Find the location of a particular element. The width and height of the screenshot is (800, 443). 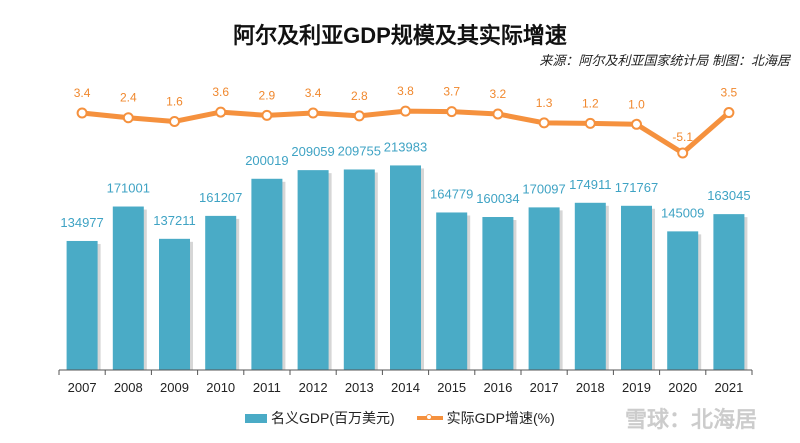

growth-value-label: 1.2 is located at coordinates (590, 103).